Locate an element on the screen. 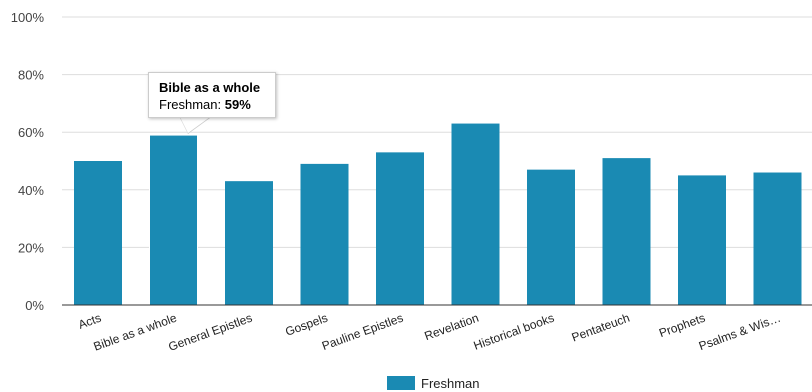 This screenshot has height=392, width=812. x-tick-label: Pauline Epistles is located at coordinates (362, 332).